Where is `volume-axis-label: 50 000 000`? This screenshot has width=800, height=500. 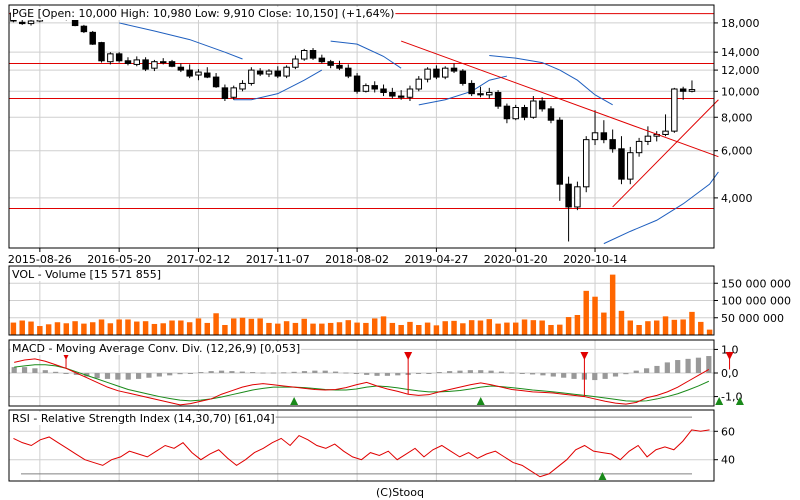
volume-axis-label: 50 000 000 is located at coordinates (752, 318).